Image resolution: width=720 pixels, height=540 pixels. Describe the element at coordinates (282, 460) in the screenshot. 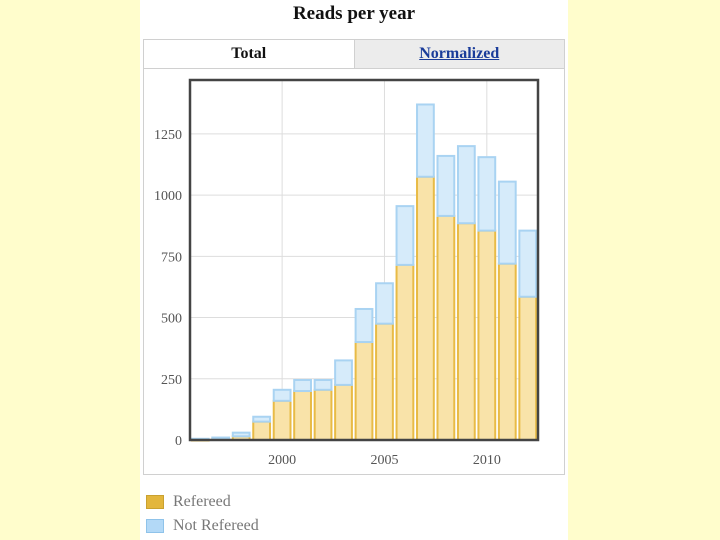

I see `x-tick-label: 2000` at that location.